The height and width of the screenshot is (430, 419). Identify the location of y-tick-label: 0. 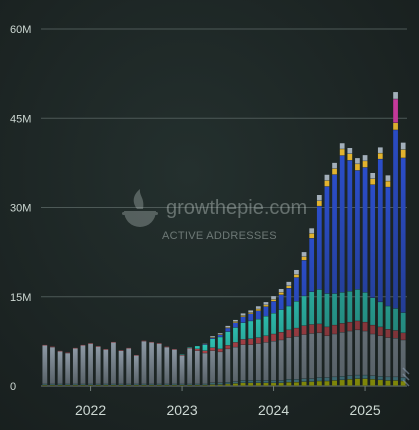
(13, 387).